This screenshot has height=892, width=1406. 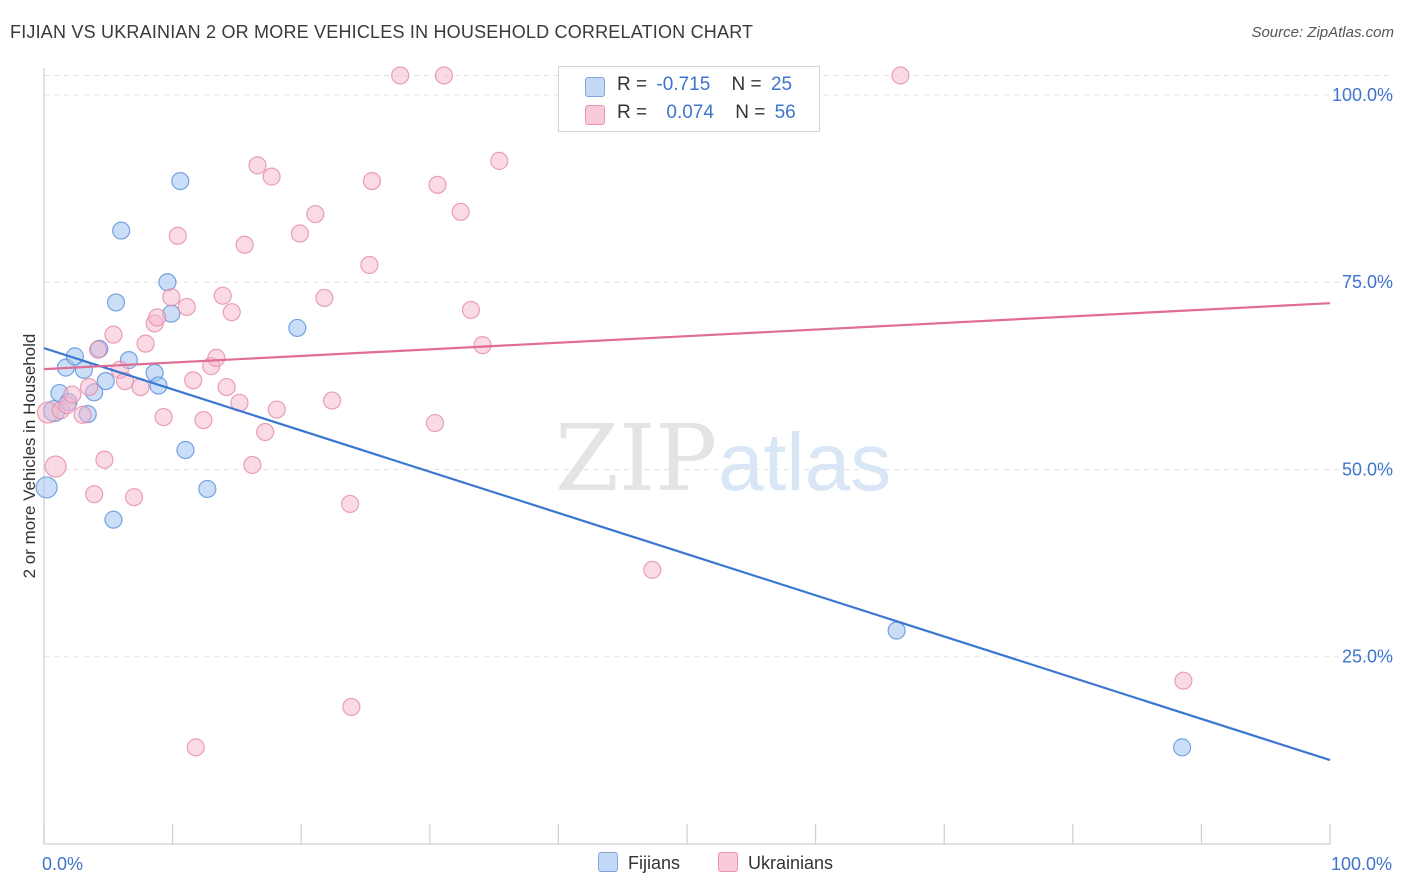 I want to click on legend-label-fijians: Fijians, so click(x=654, y=863).